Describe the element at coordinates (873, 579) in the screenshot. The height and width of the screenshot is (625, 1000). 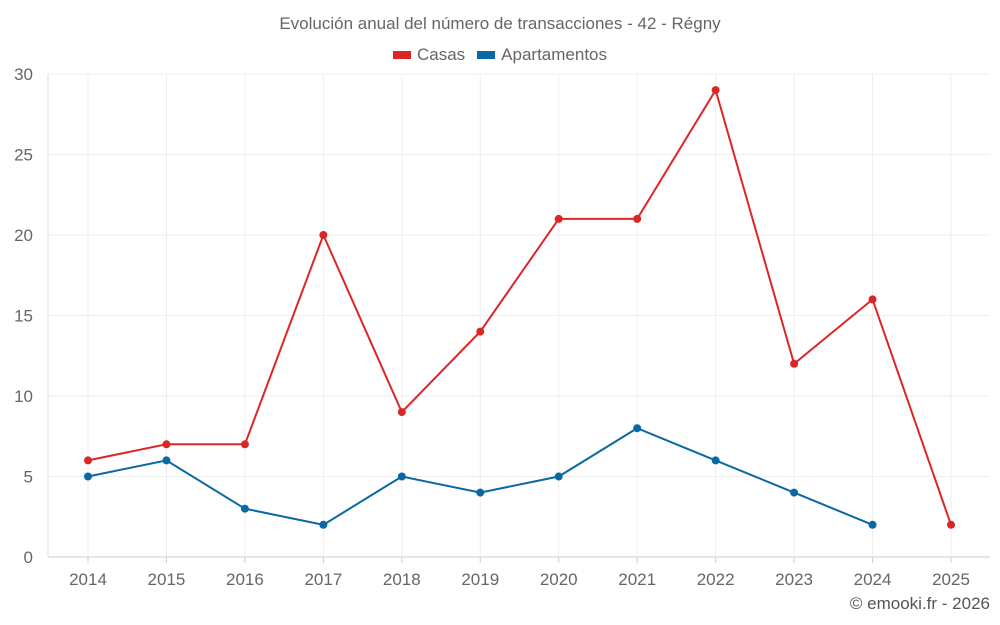
I see `x-tick-label: 2024` at that location.